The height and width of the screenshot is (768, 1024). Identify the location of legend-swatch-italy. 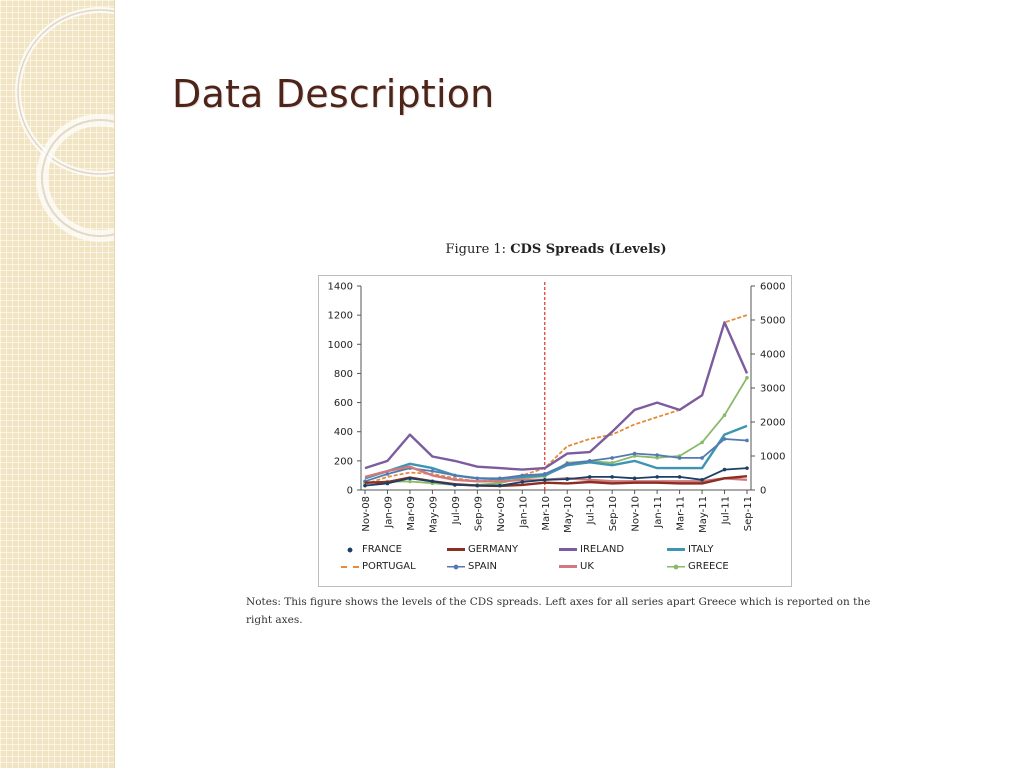
(676, 549).